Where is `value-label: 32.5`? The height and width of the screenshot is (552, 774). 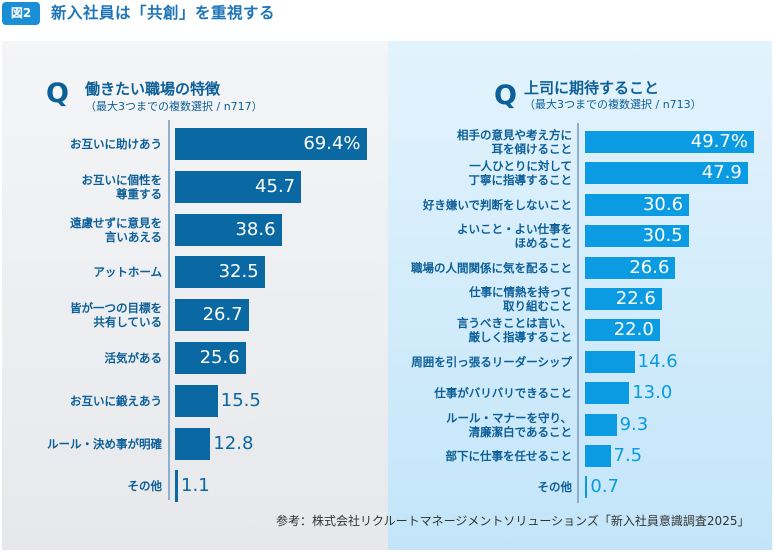
value-label: 32.5 is located at coordinates (238, 272).